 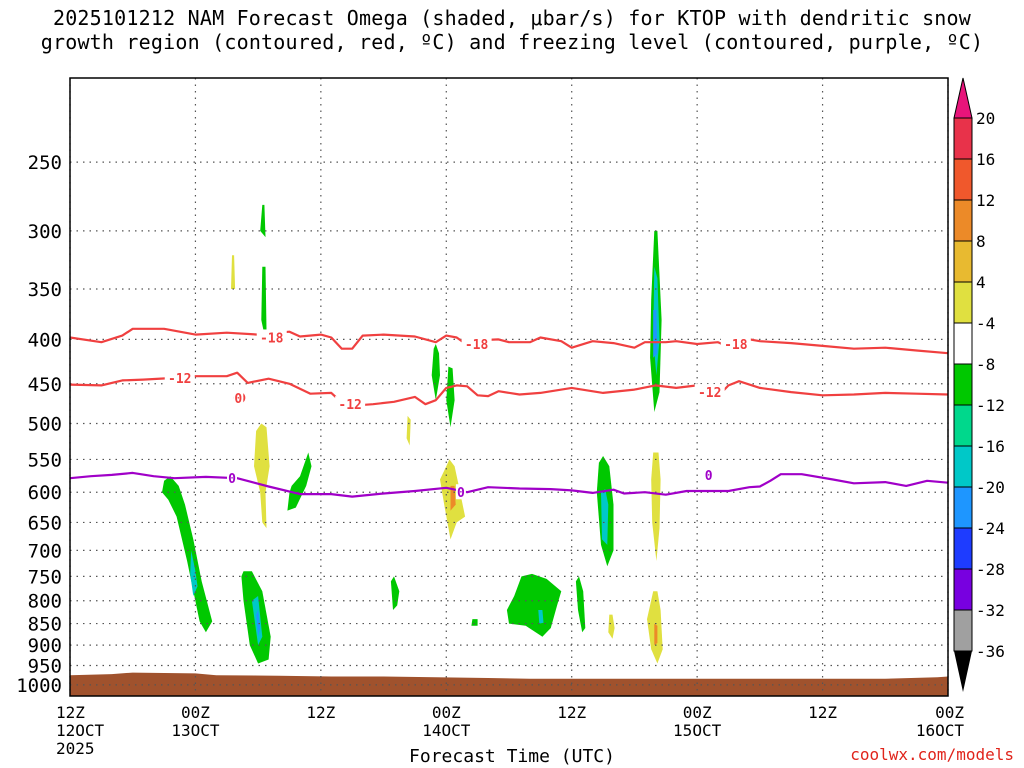 I want to click on y-tick-label-8: 650, so click(x=45, y=523).